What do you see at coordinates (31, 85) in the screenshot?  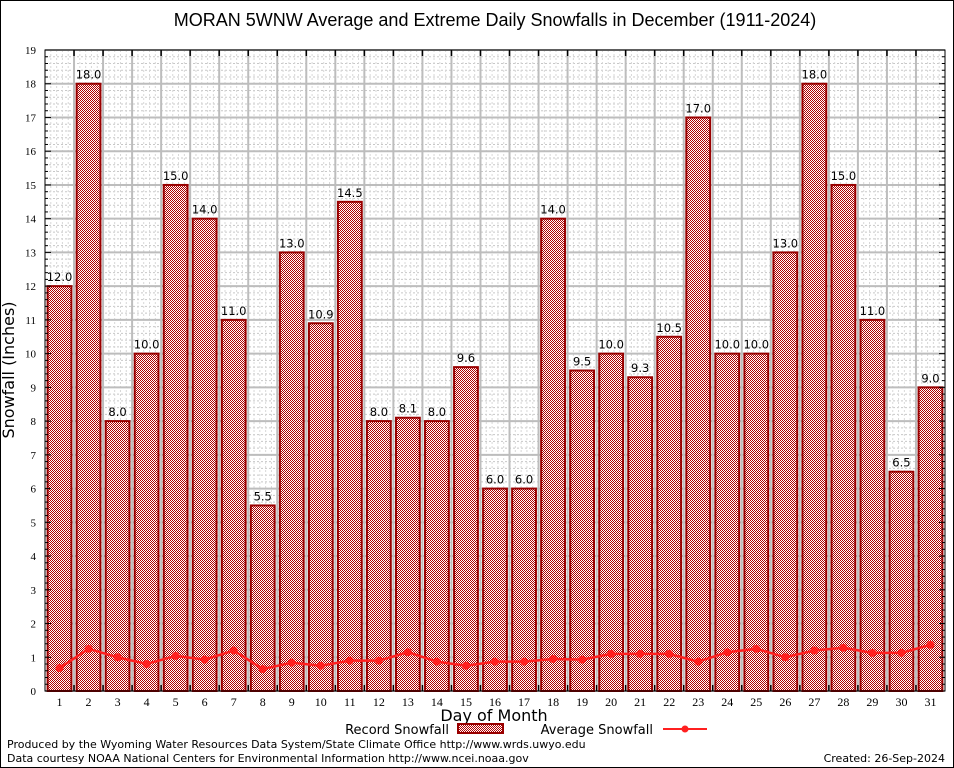 I see `y-tick-label: 18` at bounding box center [31, 85].